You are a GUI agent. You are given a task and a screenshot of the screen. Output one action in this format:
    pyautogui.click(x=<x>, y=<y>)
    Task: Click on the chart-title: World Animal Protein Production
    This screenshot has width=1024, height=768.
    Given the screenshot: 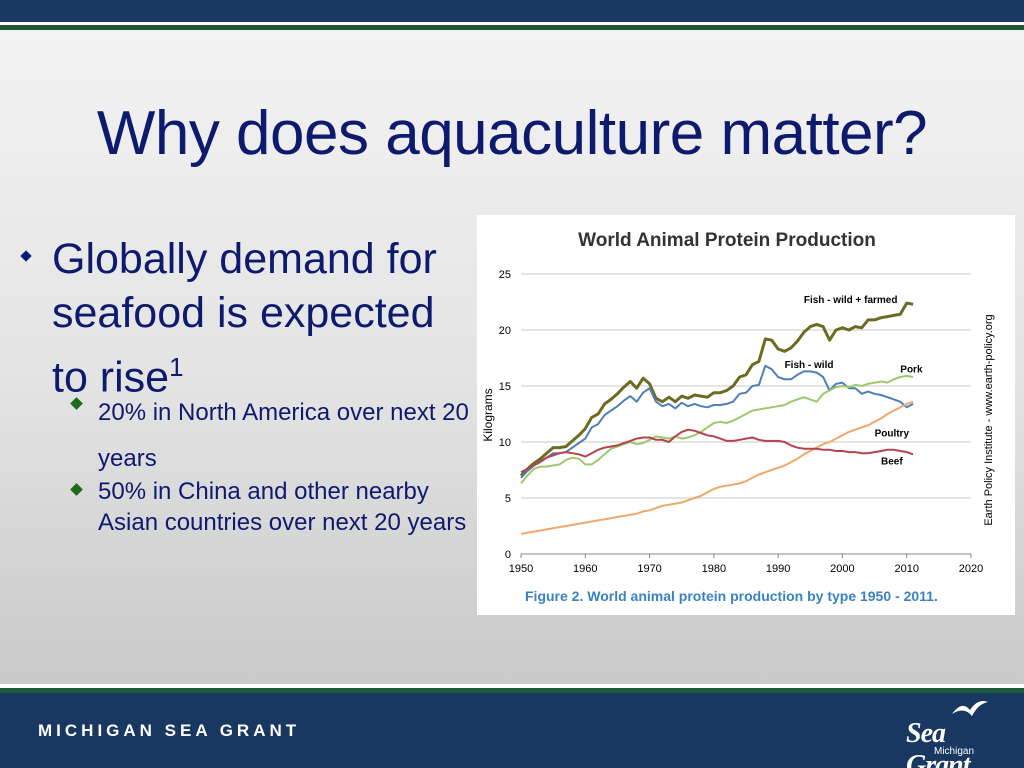 What is the action you would take?
    pyautogui.click(x=727, y=240)
    